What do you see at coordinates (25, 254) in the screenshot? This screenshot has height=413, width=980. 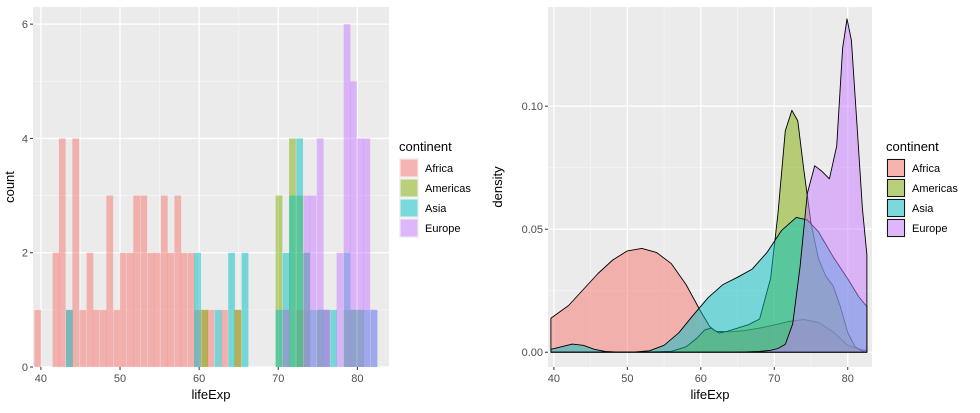 I see `y-tick-label: 2` at bounding box center [25, 254].